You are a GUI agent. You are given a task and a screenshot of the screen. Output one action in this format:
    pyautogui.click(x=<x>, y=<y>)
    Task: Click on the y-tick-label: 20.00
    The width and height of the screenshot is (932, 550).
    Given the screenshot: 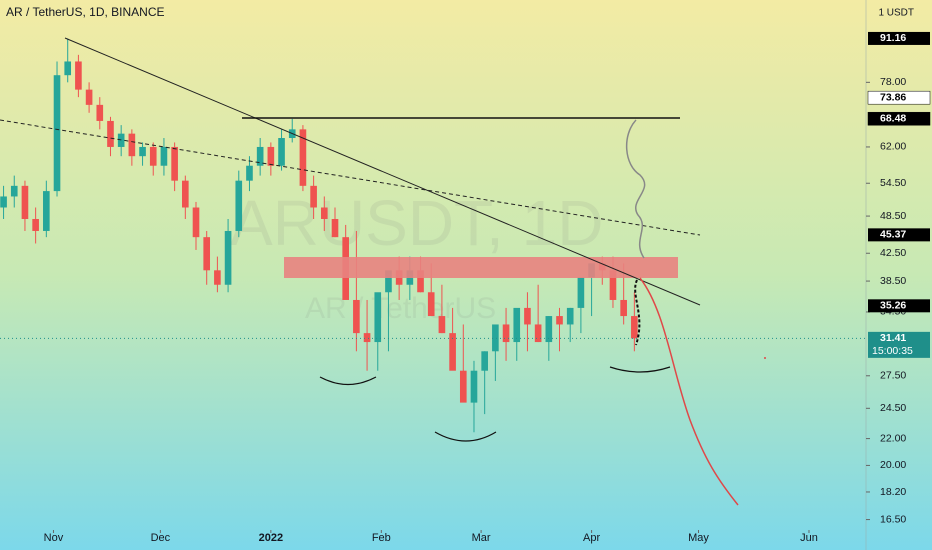 What is the action you would take?
    pyautogui.click(x=893, y=465)
    